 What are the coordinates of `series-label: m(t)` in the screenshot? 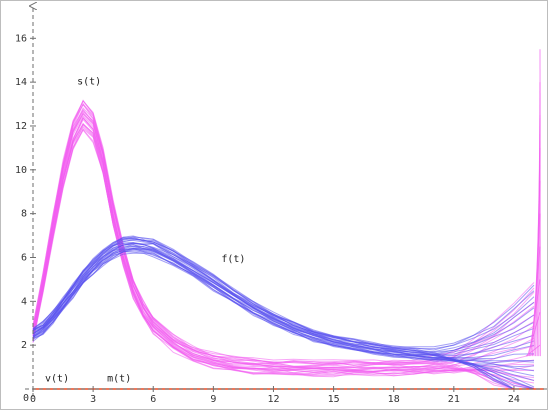 It's located at (119, 378).